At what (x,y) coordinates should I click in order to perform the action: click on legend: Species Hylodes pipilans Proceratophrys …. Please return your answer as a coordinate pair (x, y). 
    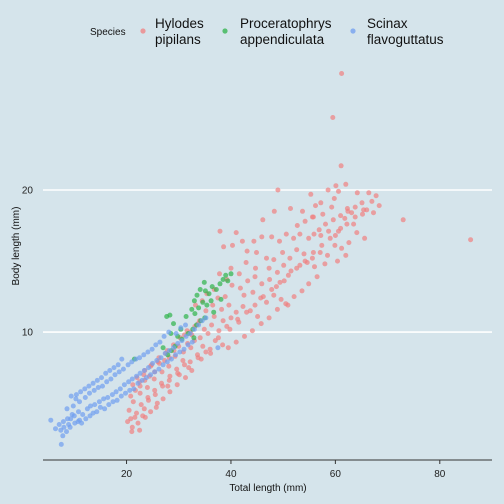
    Looking at the image, I should click on (267, 31).